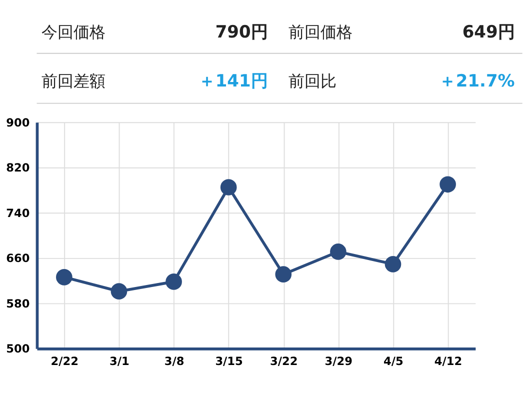 This screenshot has width=528, height=412. I want to click on text: 前回価格, so click(320, 32).